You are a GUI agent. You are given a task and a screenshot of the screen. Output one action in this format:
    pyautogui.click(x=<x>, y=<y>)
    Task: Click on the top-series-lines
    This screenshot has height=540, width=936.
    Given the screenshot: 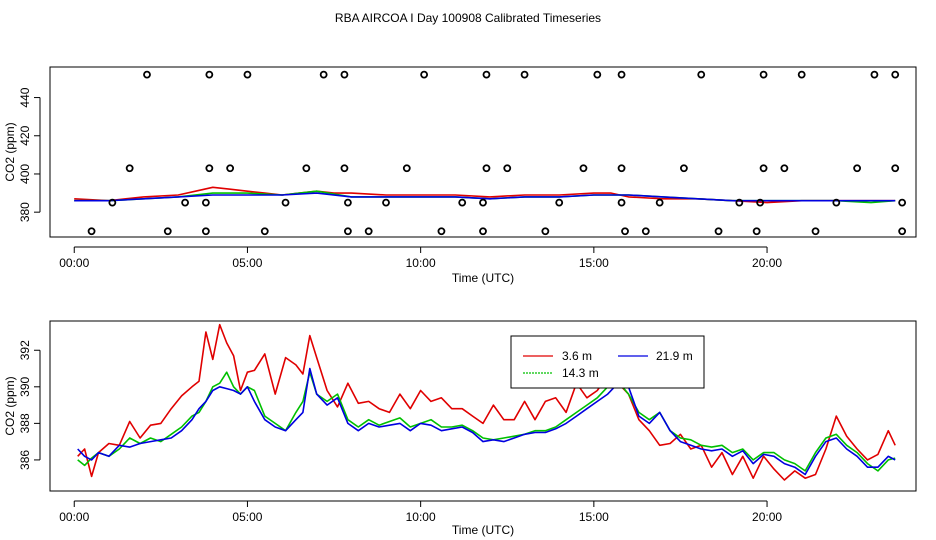 What is the action you would take?
    pyautogui.click(x=485, y=195)
    